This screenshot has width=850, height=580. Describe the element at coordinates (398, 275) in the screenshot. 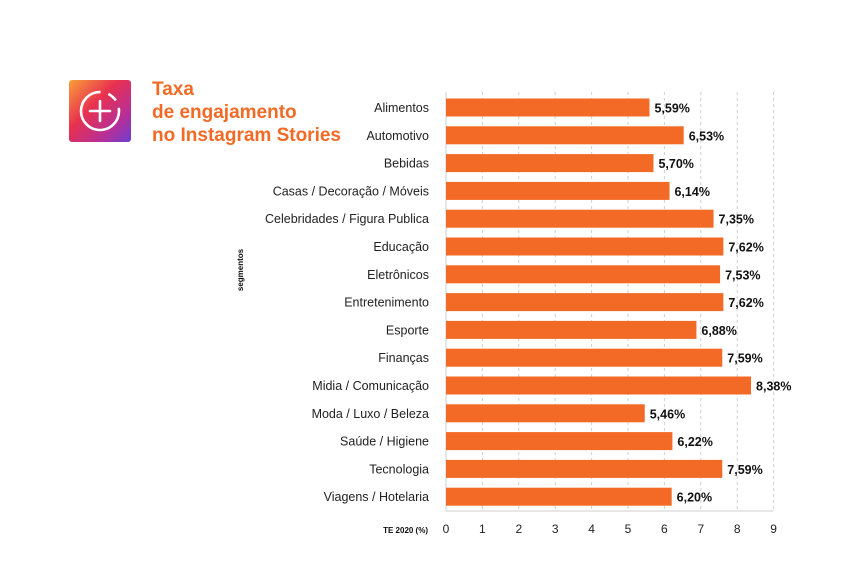

I see `category-label: Eletrônicos` at that location.